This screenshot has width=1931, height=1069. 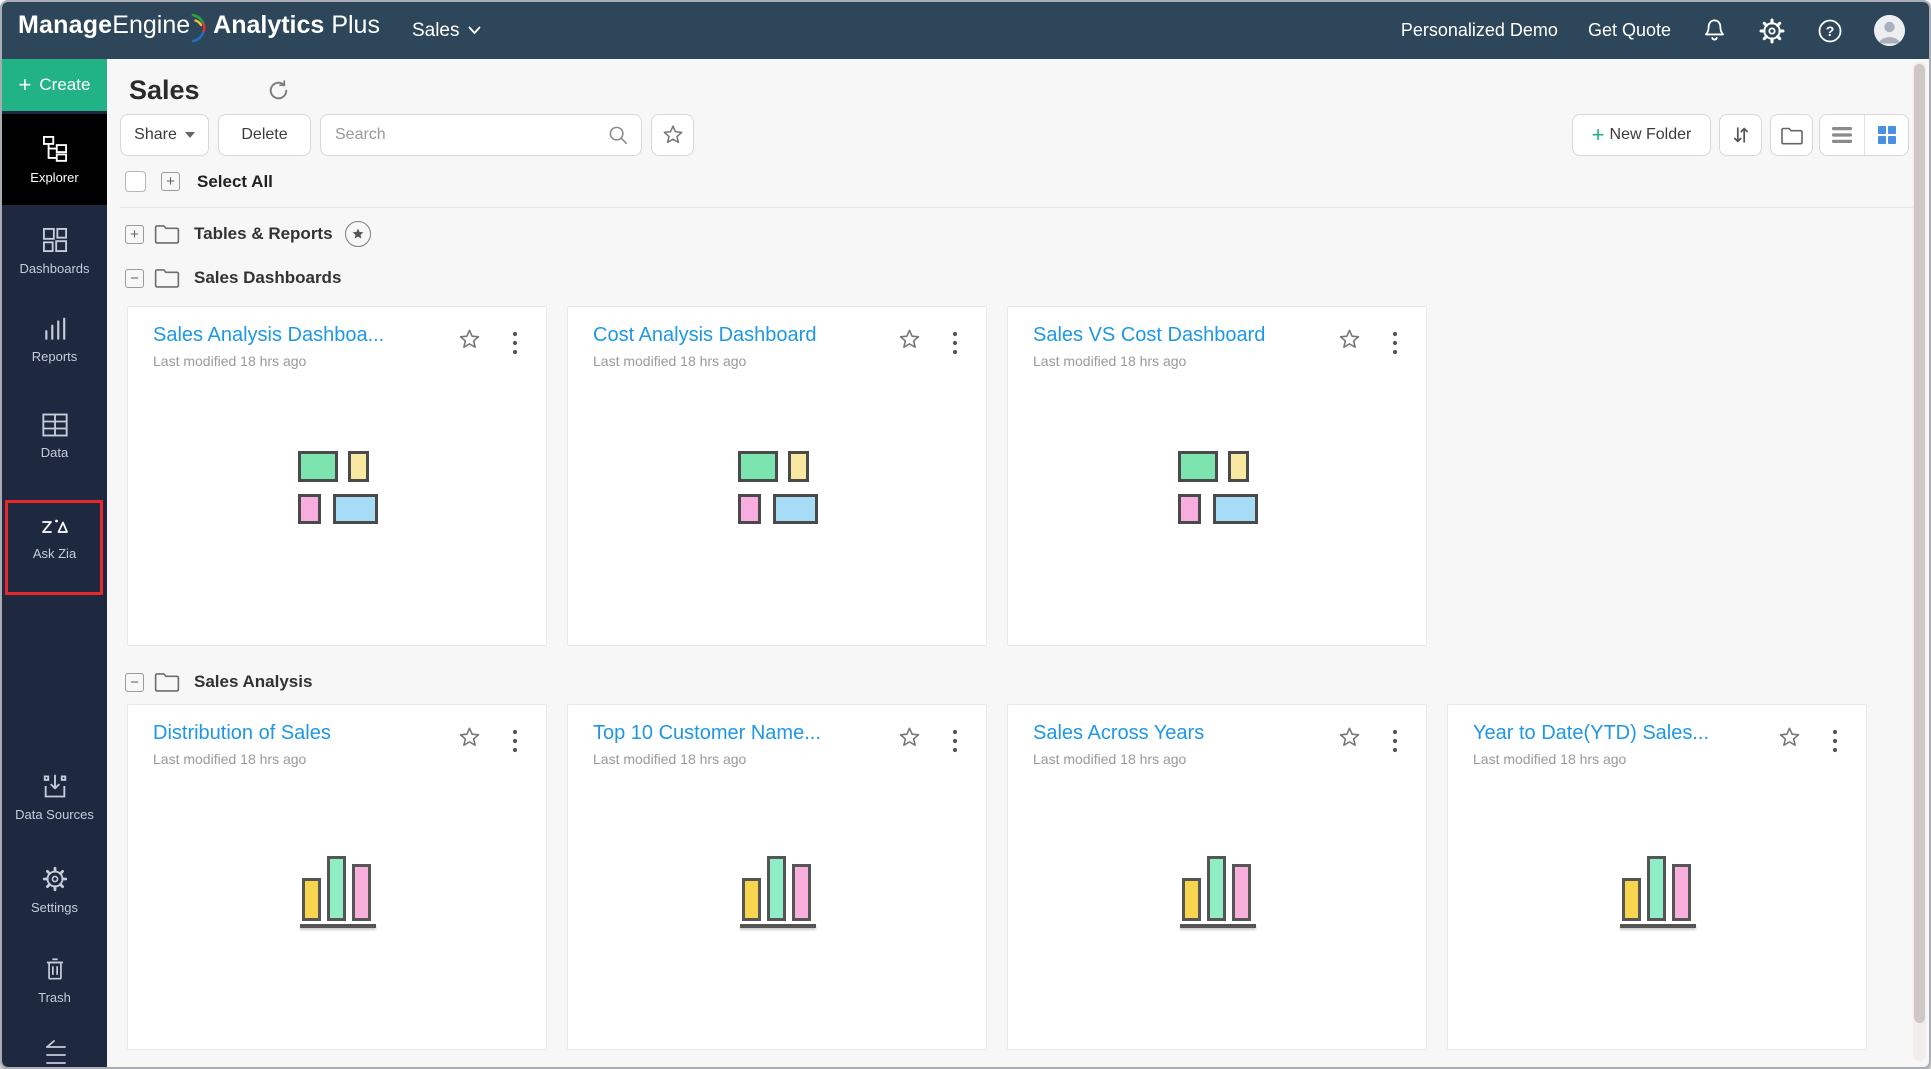 What do you see at coordinates (54, 538) in the screenshot?
I see `sidebar-item-ask-zia: Ask Zia` at bounding box center [54, 538].